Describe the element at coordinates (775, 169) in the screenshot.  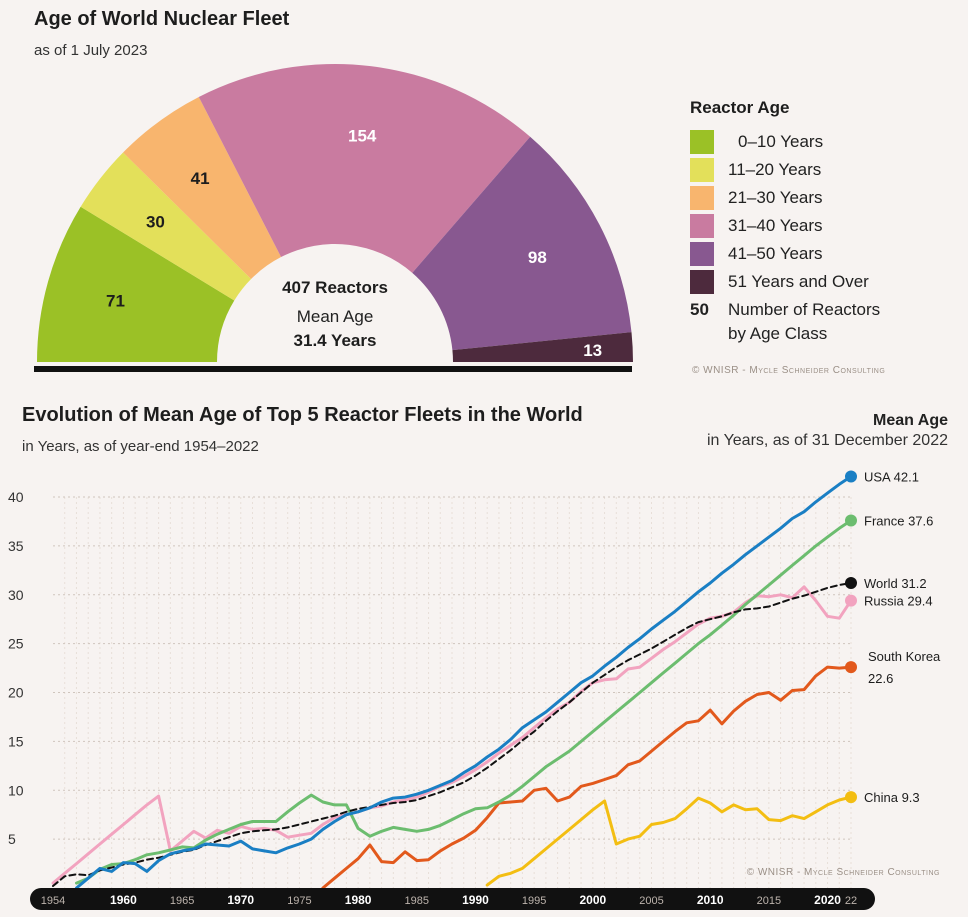
I see `legend-label: 11–20 Years` at that location.